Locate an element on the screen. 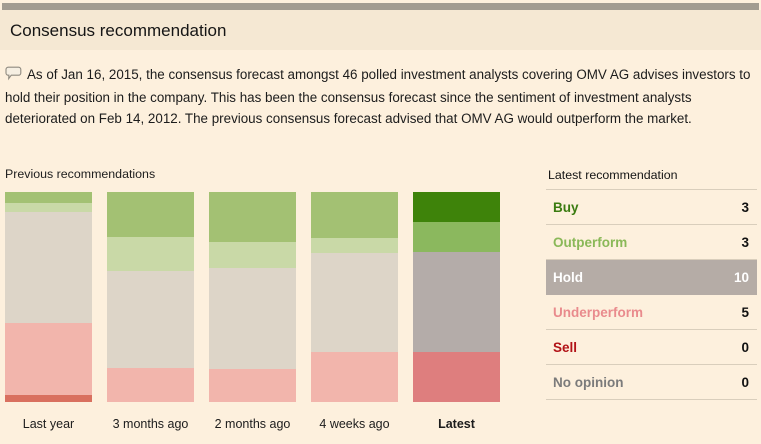  recommendation-label: Sell is located at coordinates (565, 347).